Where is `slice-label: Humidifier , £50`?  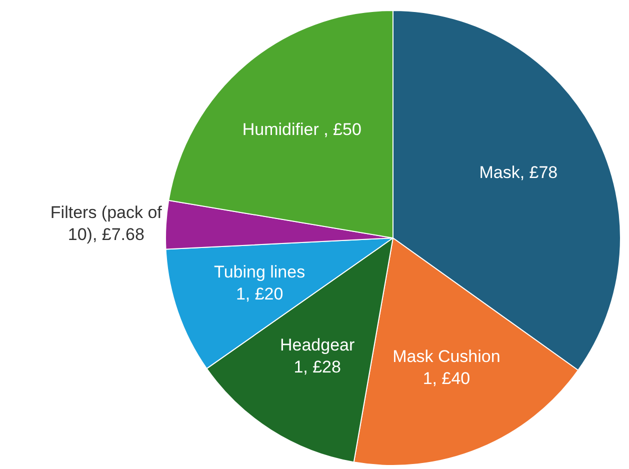 slice-label: Humidifier , £50 is located at coordinates (302, 130).